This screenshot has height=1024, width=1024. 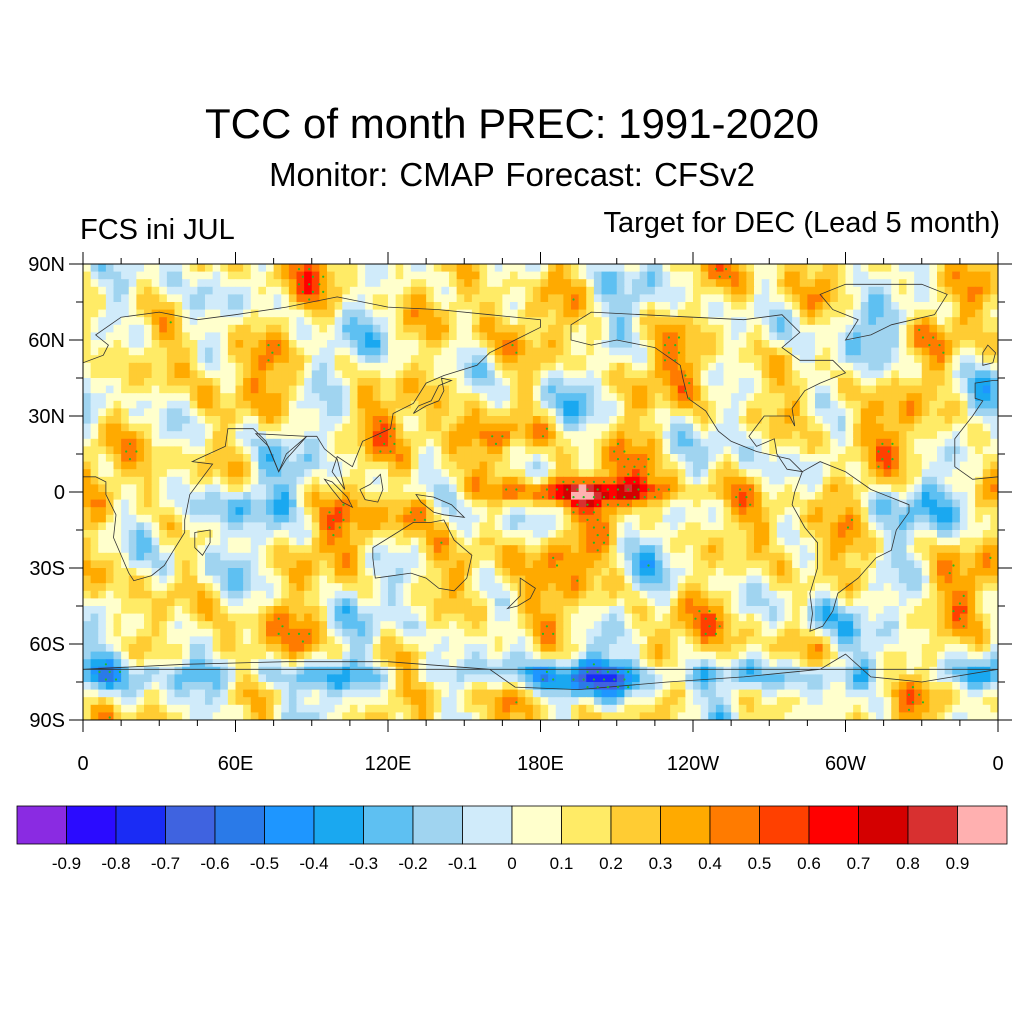 I want to click on colorbar-label: -0.9, so click(x=66, y=863).